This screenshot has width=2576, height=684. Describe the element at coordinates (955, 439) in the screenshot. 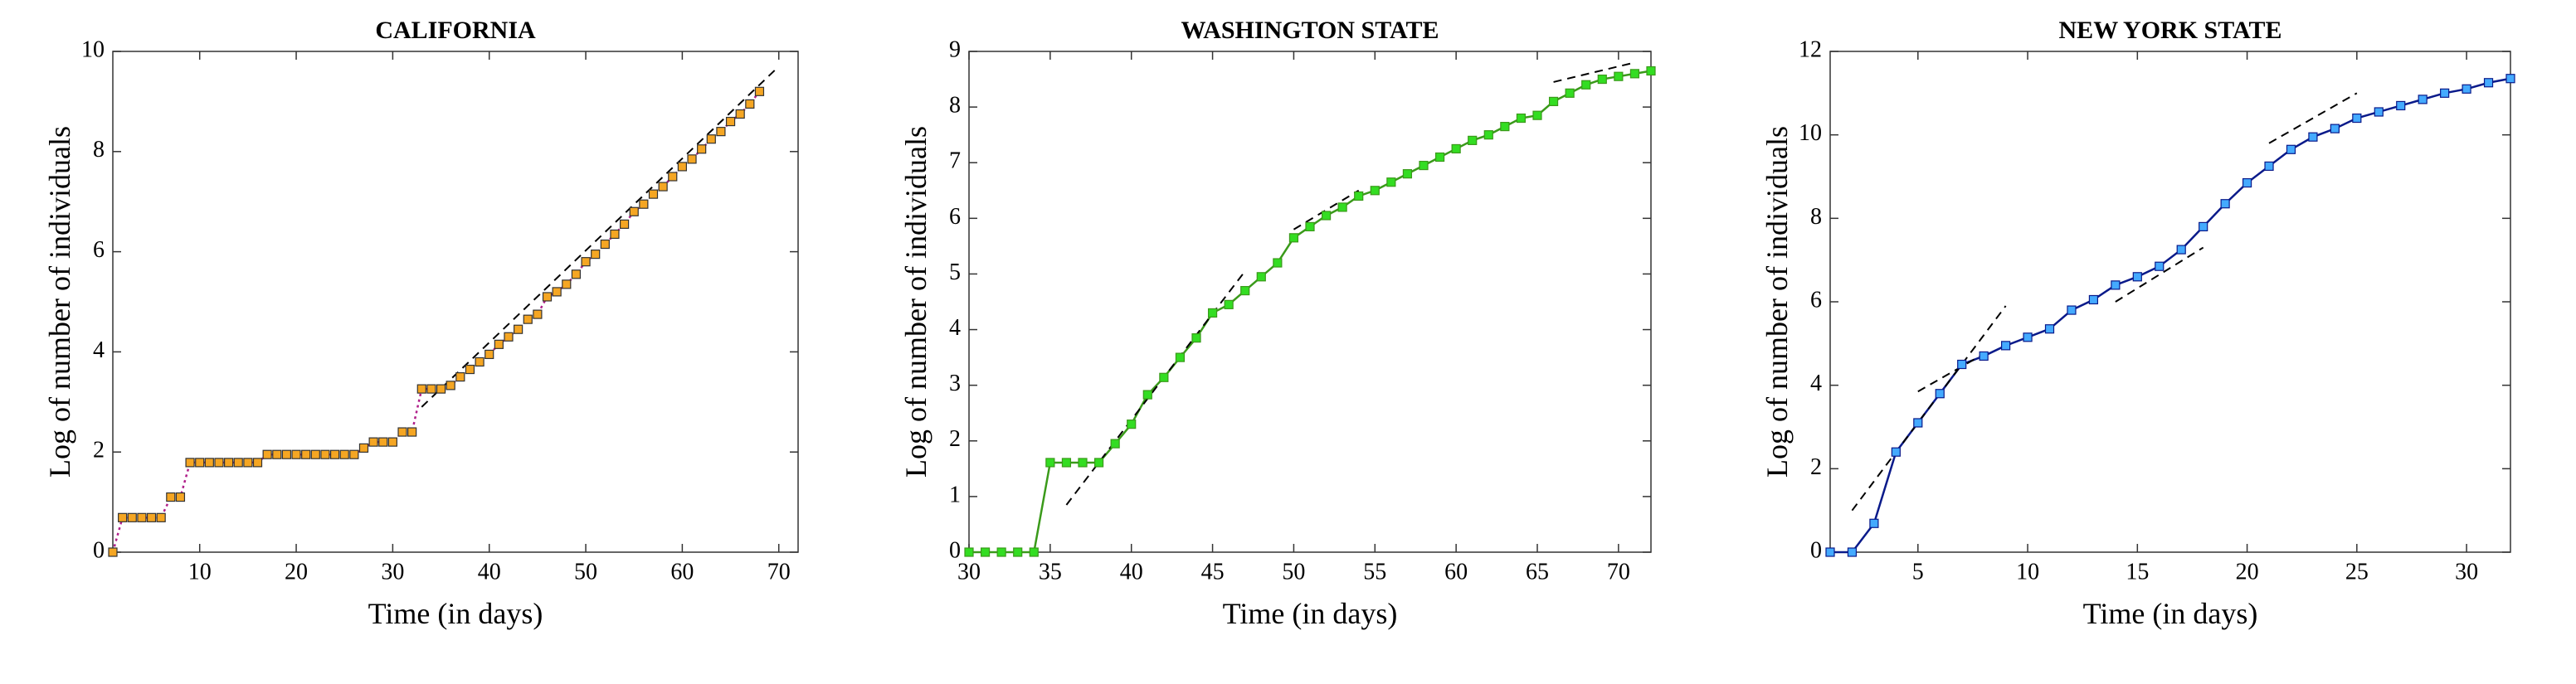

I see `y-tick-label: 2` at that location.